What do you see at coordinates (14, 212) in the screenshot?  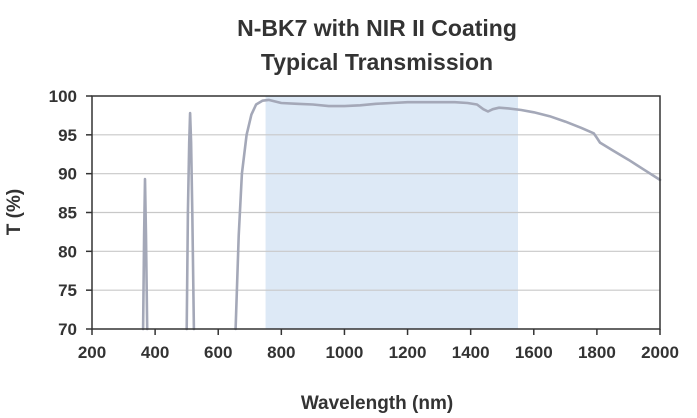 I see `y-axis-label: T (%)` at bounding box center [14, 212].